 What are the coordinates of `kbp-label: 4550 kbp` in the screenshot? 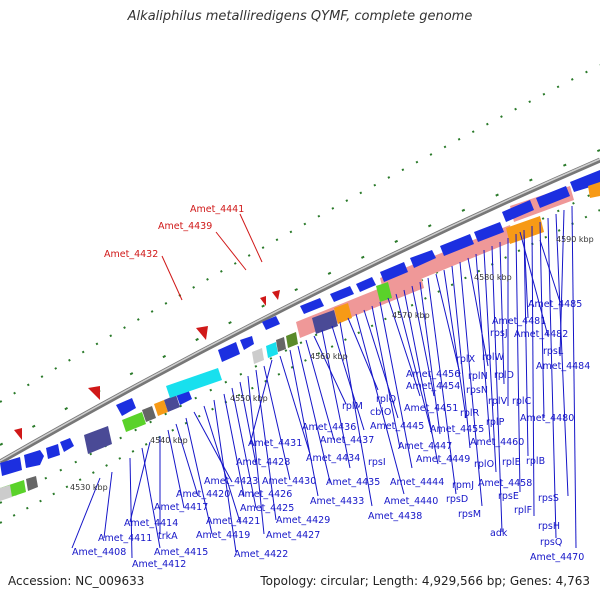 It's located at (249, 398).